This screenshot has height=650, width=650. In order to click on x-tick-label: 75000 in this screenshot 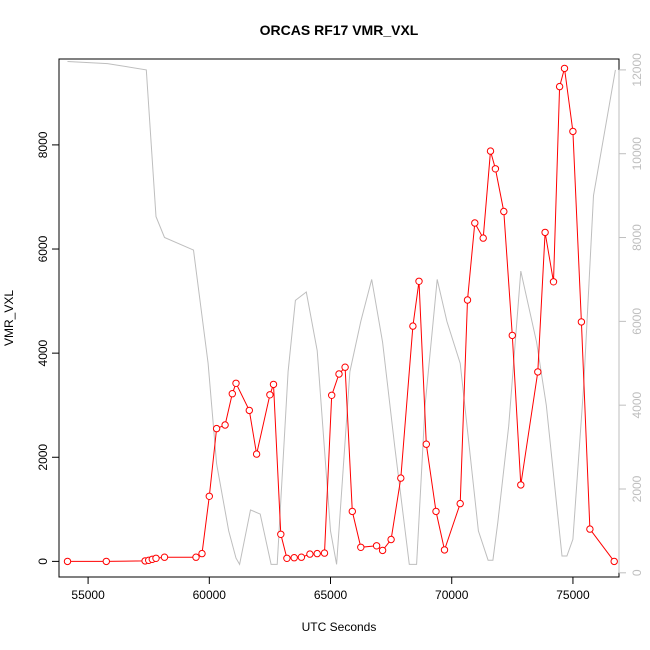, I will do `click(573, 595)`.